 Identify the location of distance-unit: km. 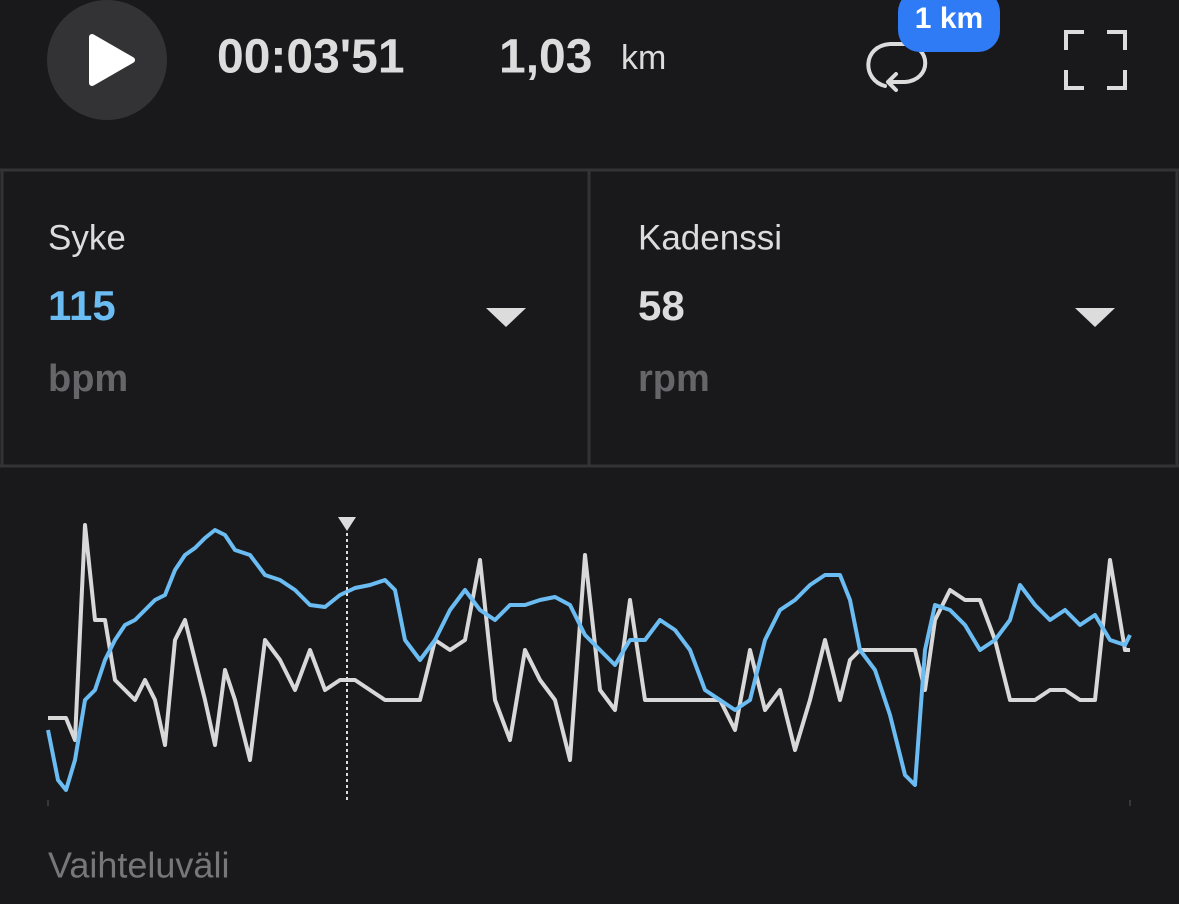
(643, 58).